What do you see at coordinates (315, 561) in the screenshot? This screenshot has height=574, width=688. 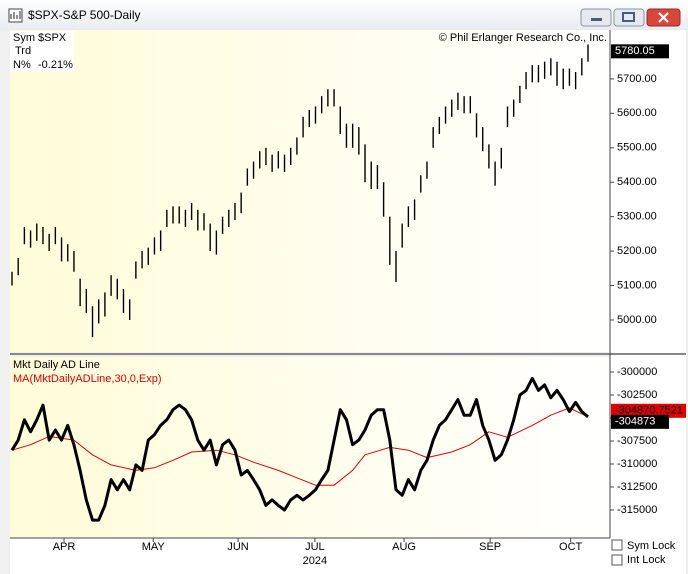 I see `year-label: 2024` at bounding box center [315, 561].